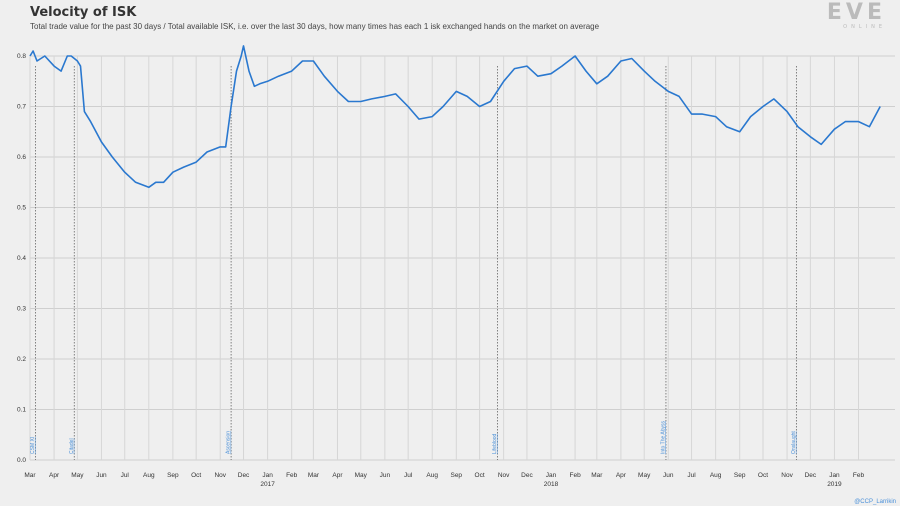 This screenshot has height=506, width=900. What do you see at coordinates (21, 157) in the screenshot?
I see `y-tick-label: 0.6` at bounding box center [21, 157].